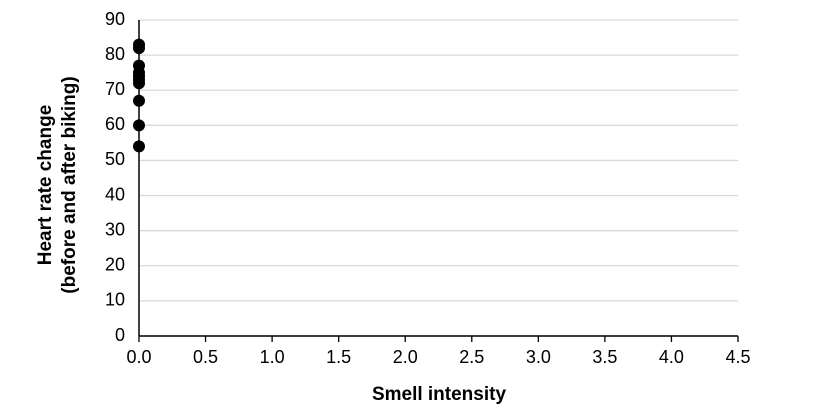  What do you see at coordinates (115, 265) in the screenshot?
I see `y-tick-label: 20` at bounding box center [115, 265].